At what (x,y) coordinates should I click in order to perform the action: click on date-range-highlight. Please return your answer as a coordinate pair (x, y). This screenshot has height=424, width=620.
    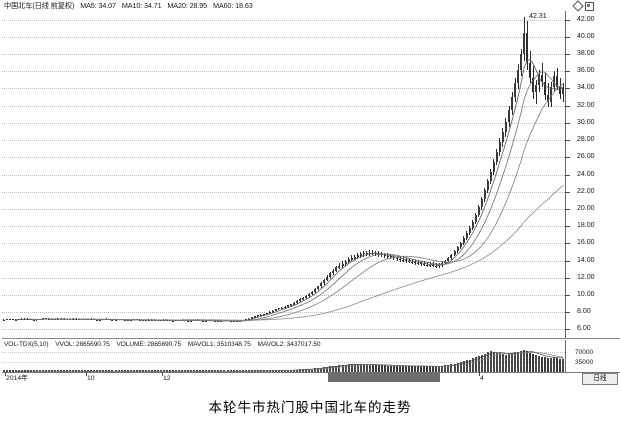
    Looking at the image, I should click on (384, 377).